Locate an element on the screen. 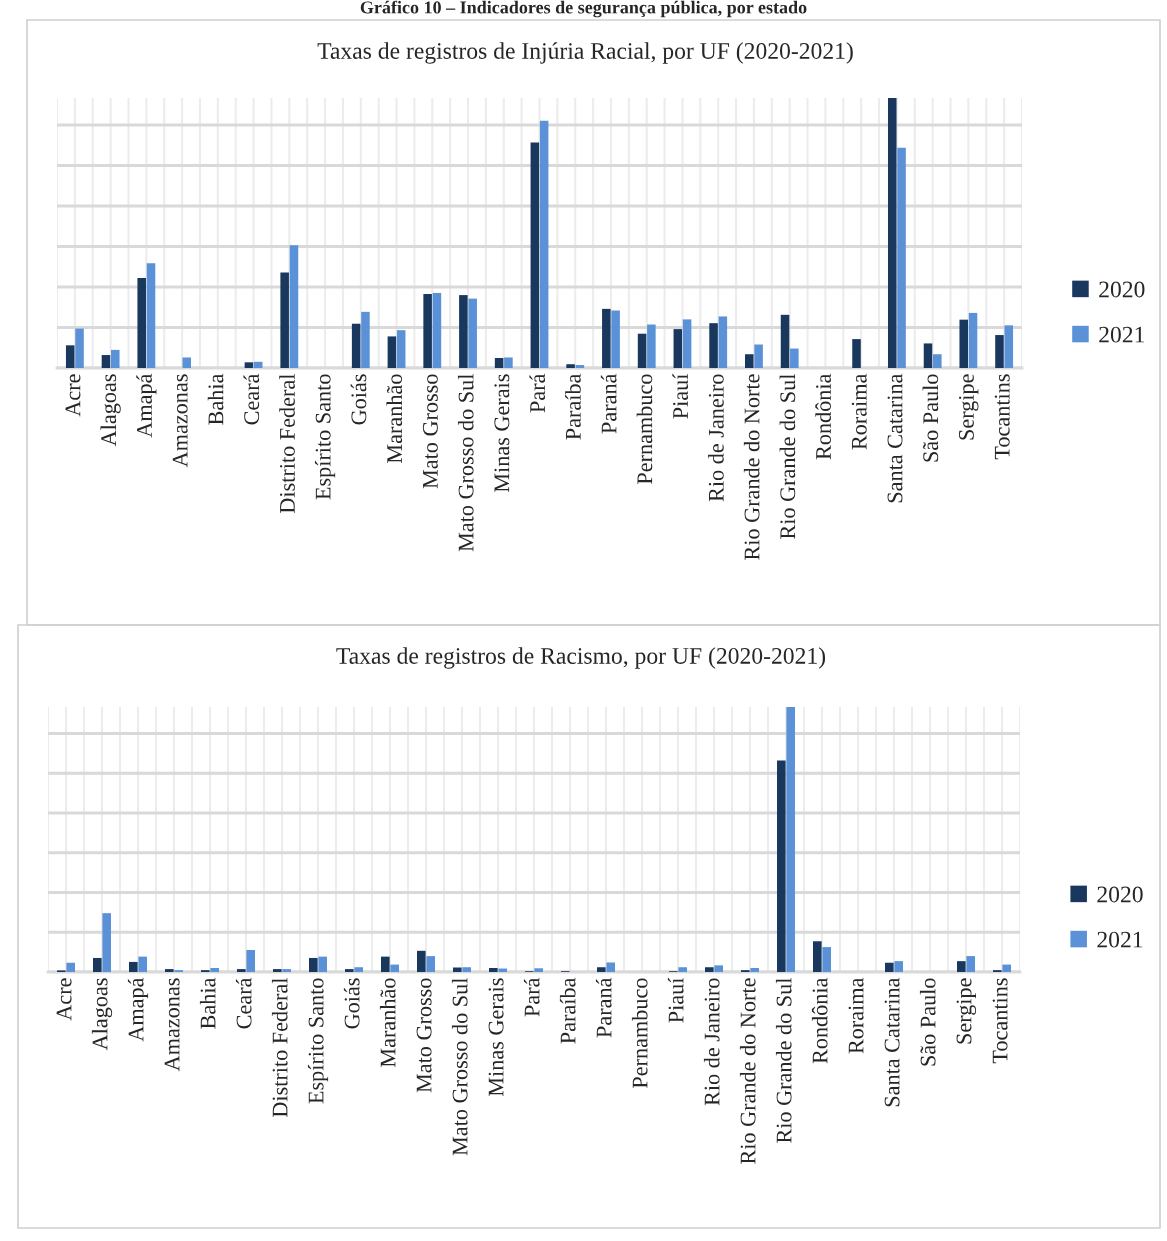 The height and width of the screenshot is (1241, 1167). x-tick-label: Espírito Santo is located at coordinates (318, 1041).